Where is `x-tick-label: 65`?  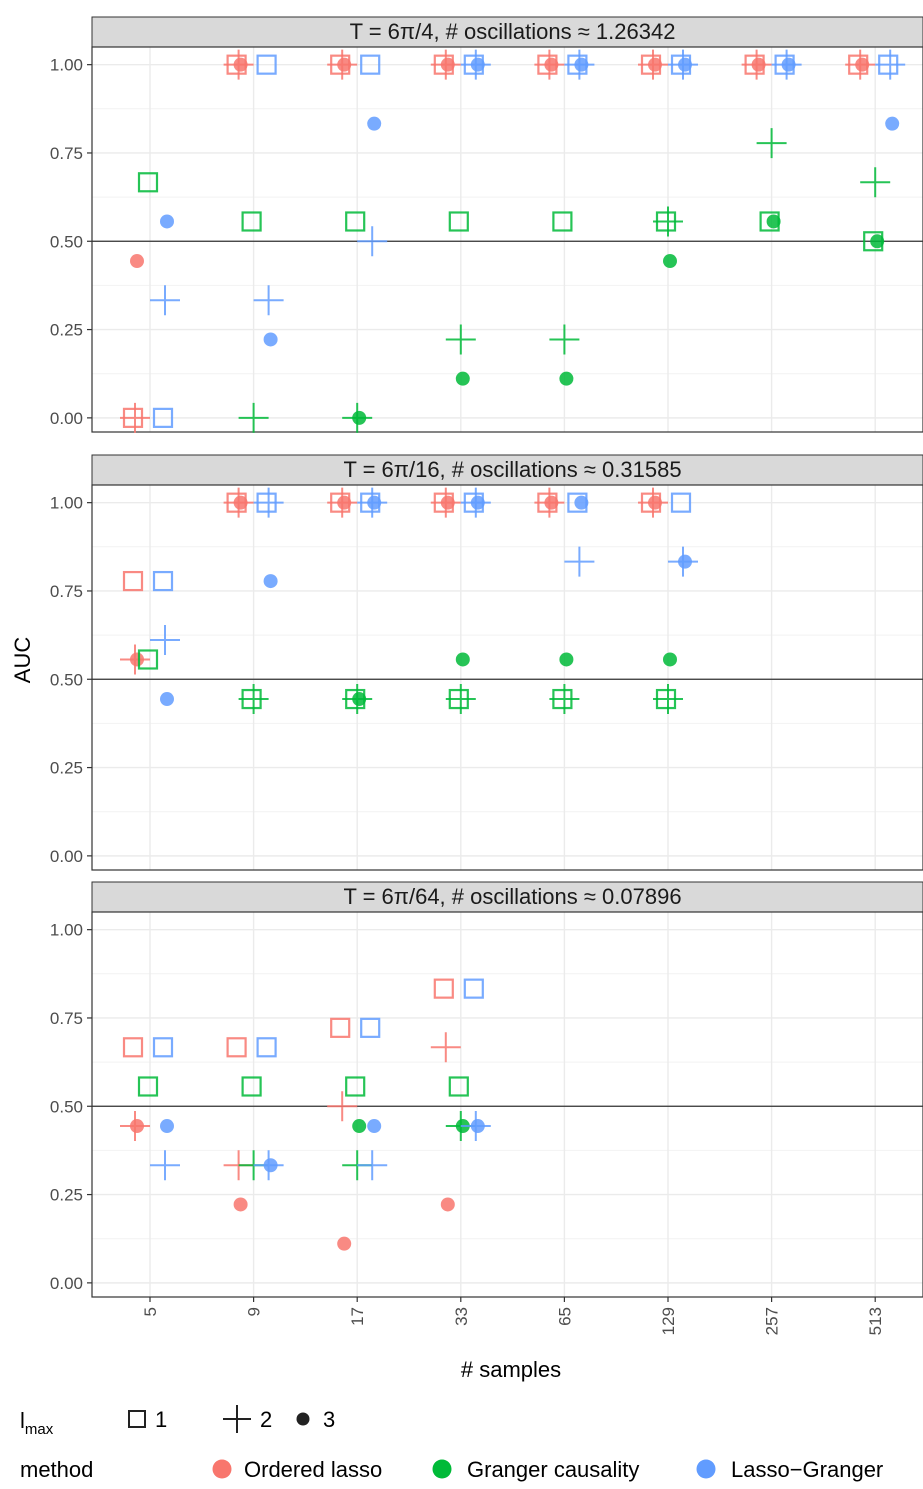
x-tick-label: 65 is located at coordinates (564, 1316).